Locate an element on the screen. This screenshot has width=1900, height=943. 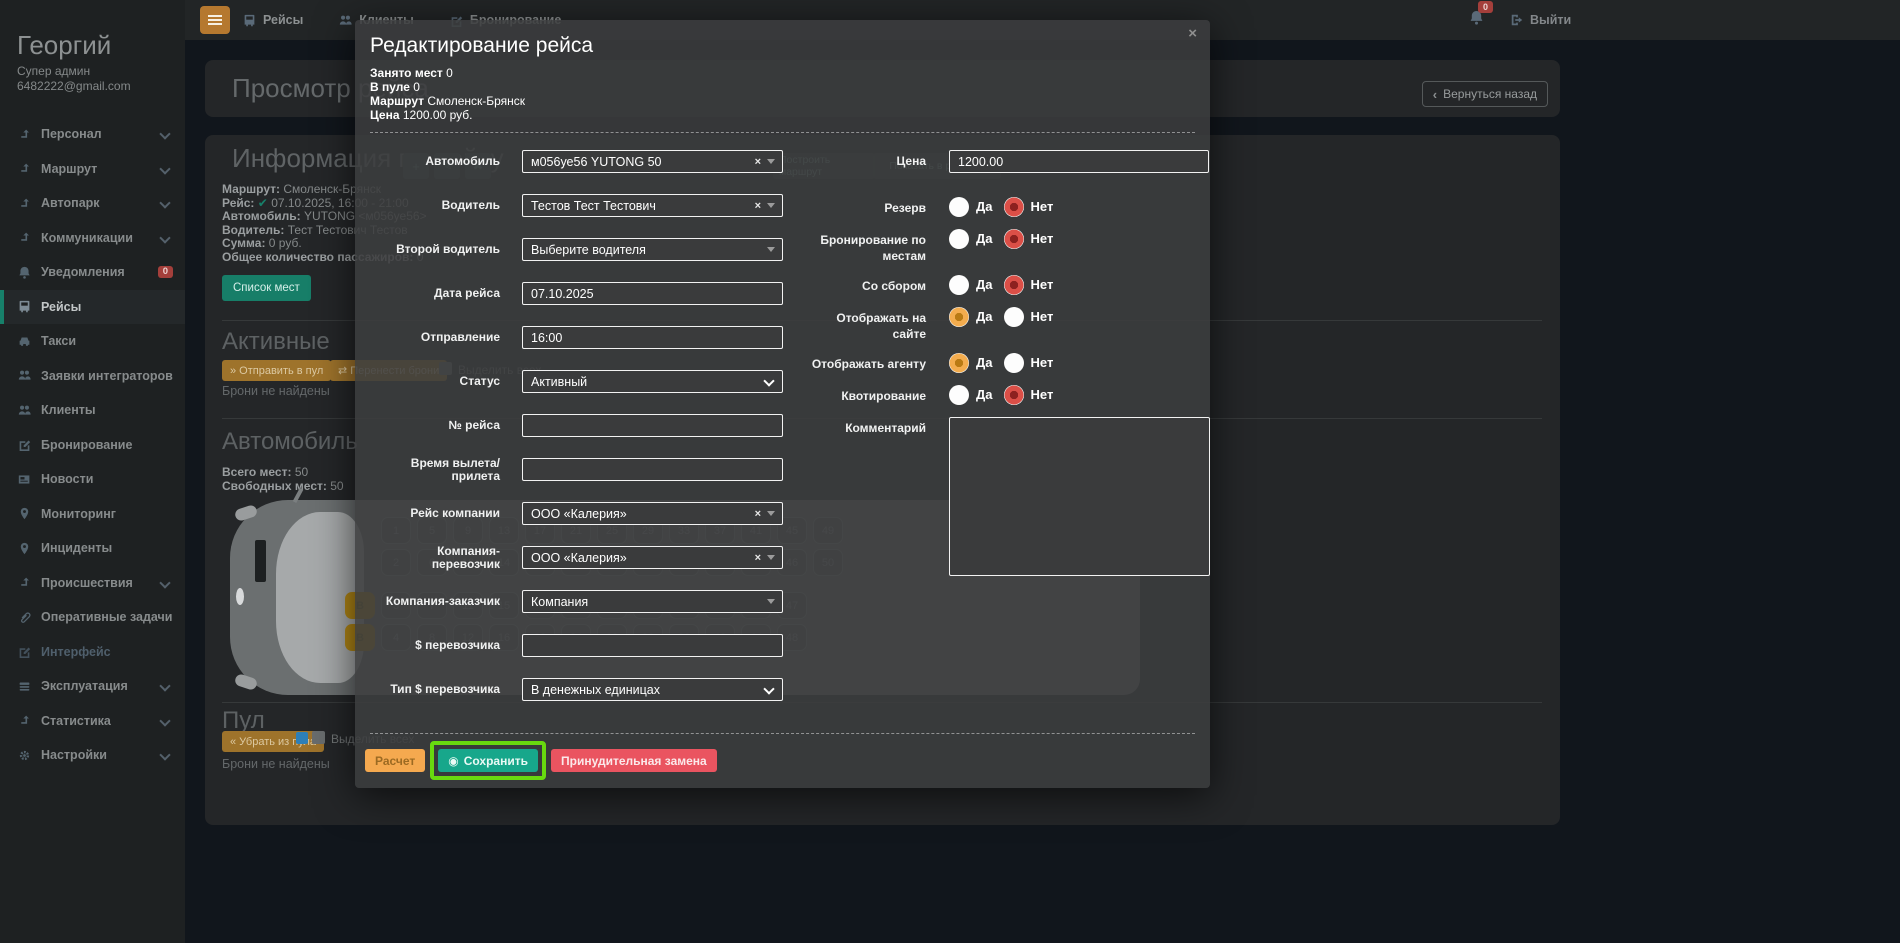
departure-time-input: 16:00 is located at coordinates (652, 337).